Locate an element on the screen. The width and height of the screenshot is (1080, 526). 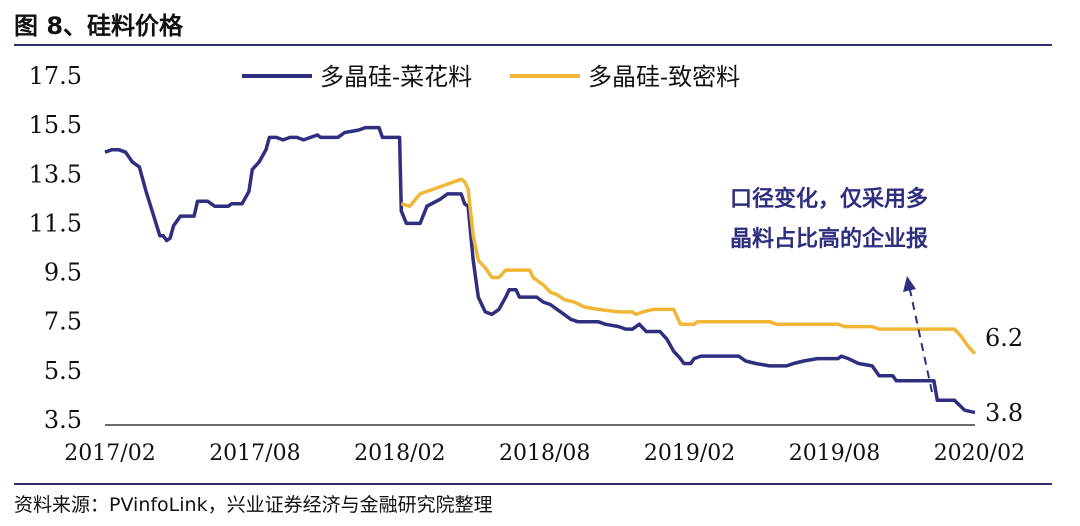
legend-label-flake: 多晶硅-菜花料 is located at coordinates (396, 77).